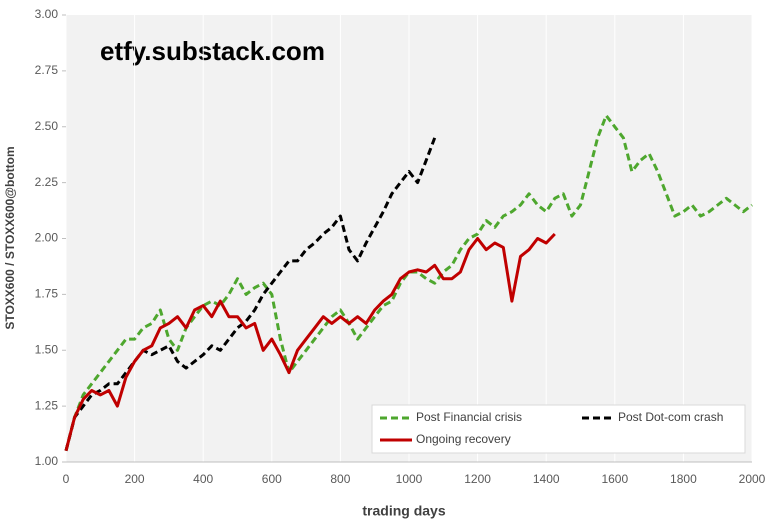 Image resolution: width=774 pixels, height=525 pixels. What do you see at coordinates (47, 70) in the screenshot?
I see `y-tick-label: 2.75` at bounding box center [47, 70].